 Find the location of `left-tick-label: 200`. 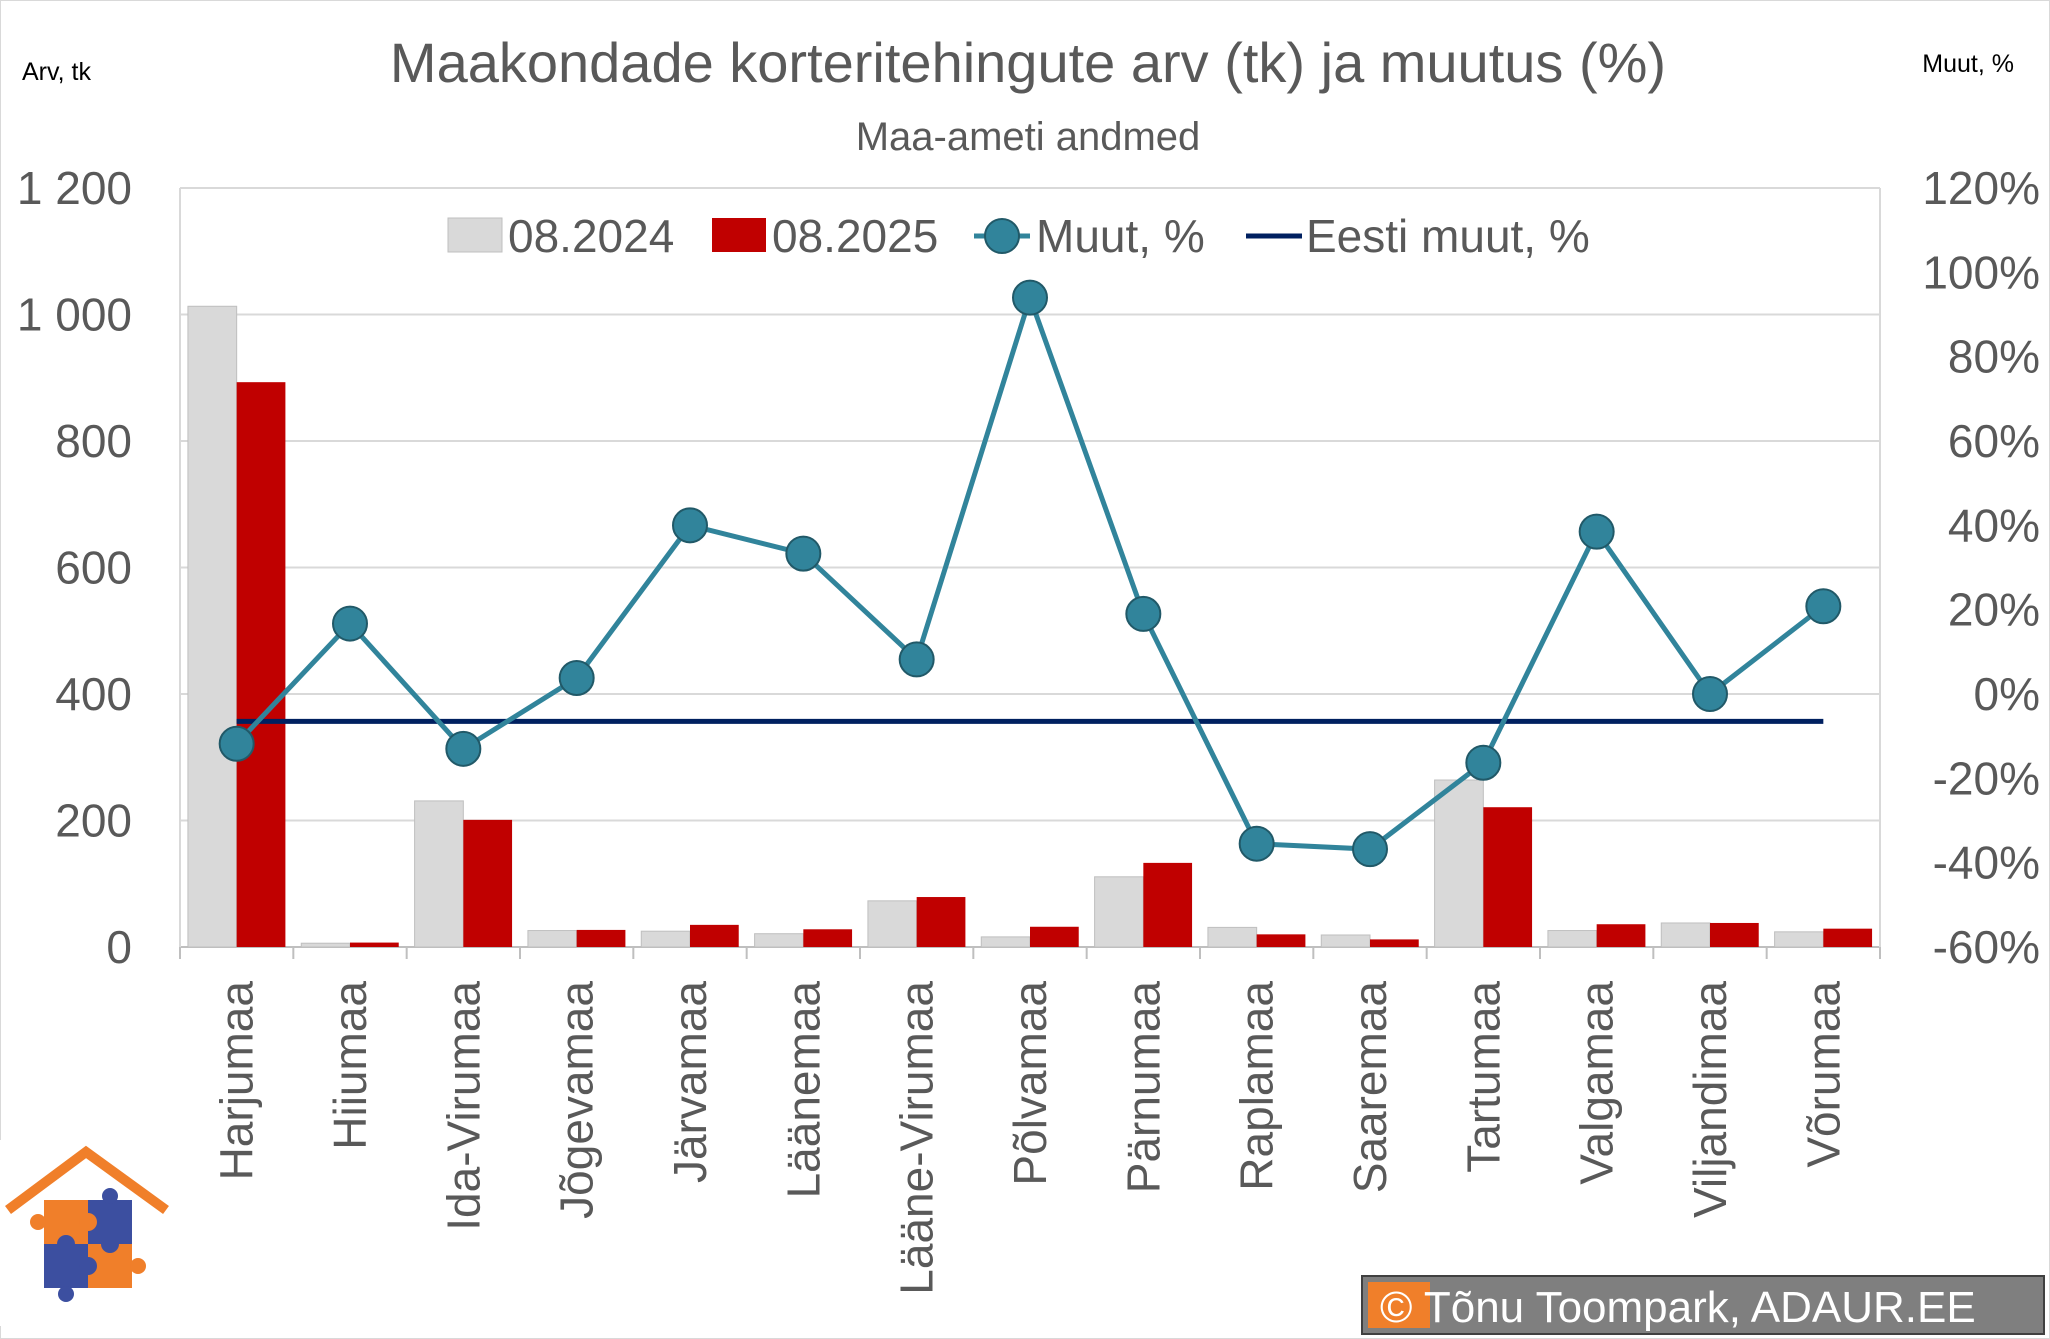

left-tick-label: 200 is located at coordinates (93, 821).